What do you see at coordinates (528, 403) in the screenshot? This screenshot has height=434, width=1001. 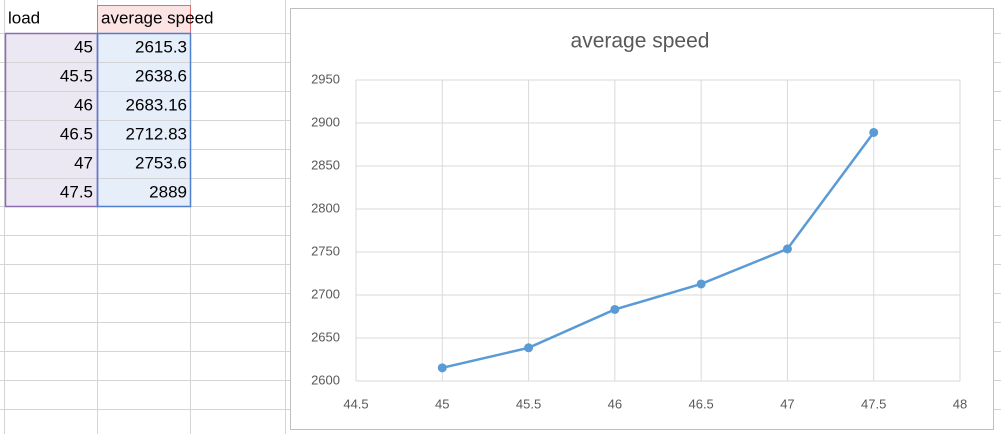 I see `x-tick-label: 45.5` at bounding box center [528, 403].